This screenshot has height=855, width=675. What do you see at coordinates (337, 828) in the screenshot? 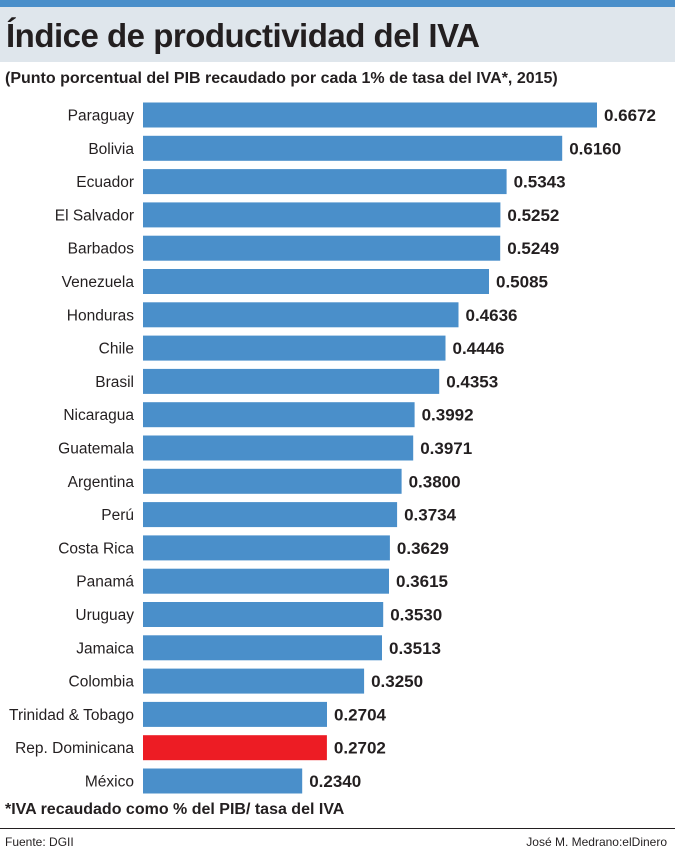
I see `bottom-divider` at bounding box center [337, 828].